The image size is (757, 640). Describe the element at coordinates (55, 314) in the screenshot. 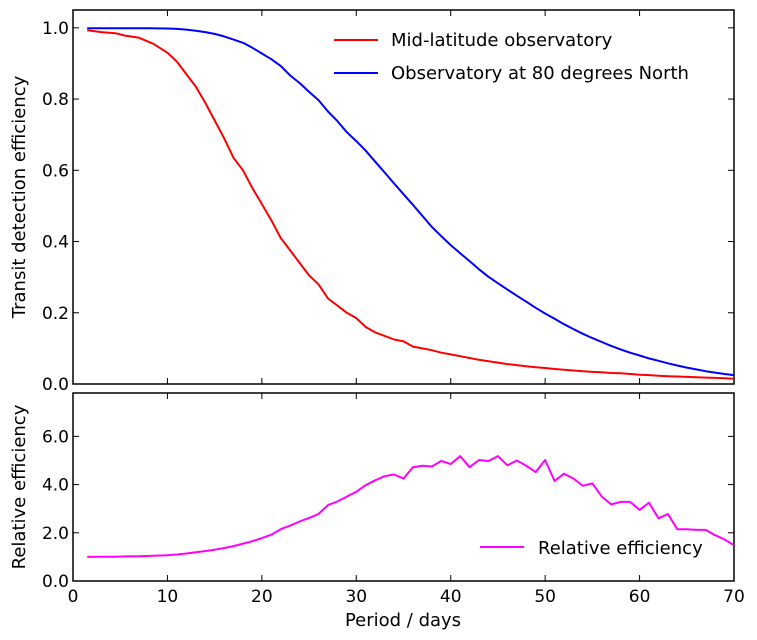

I see `top-ytick-label-1: 0.2` at that location.